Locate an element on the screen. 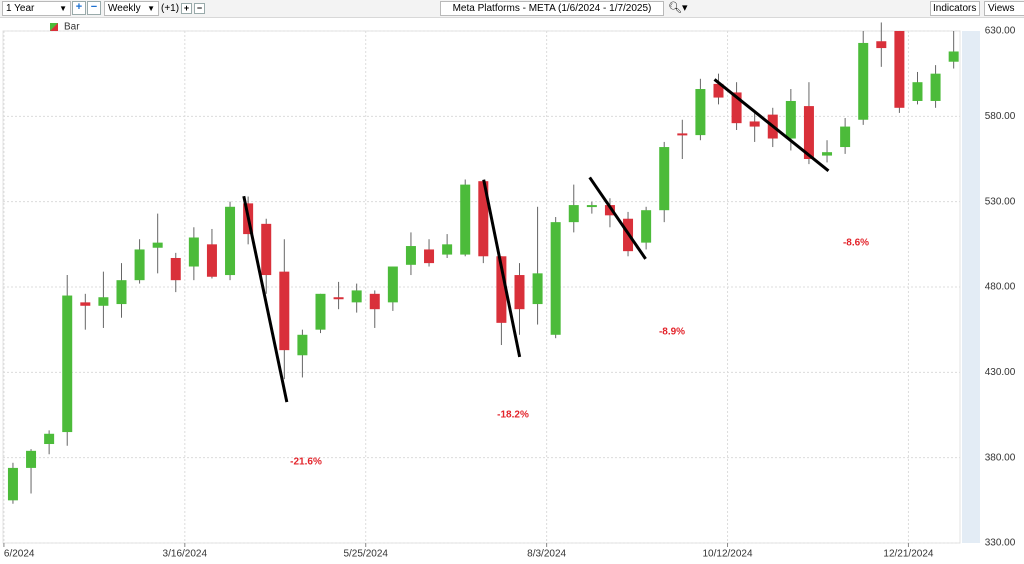 The height and width of the screenshot is (564, 1024). y-tick-label: 530.00 is located at coordinates (1000, 201).